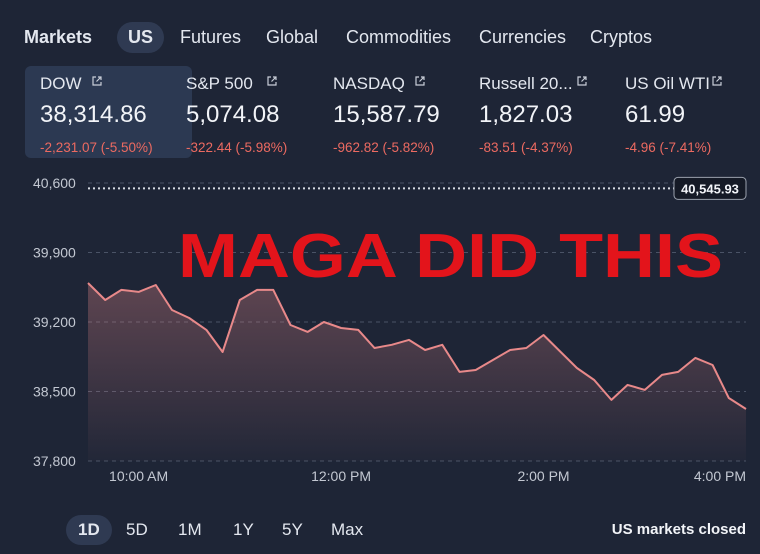 The width and height of the screenshot is (760, 554). I want to click on range-button: 1M, so click(190, 529).